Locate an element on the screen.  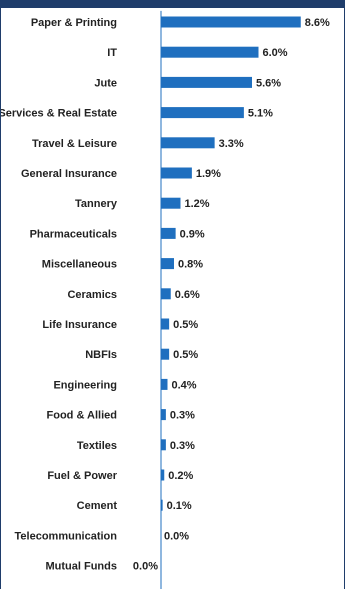
category-label: General Insurance is located at coordinates (69, 174).